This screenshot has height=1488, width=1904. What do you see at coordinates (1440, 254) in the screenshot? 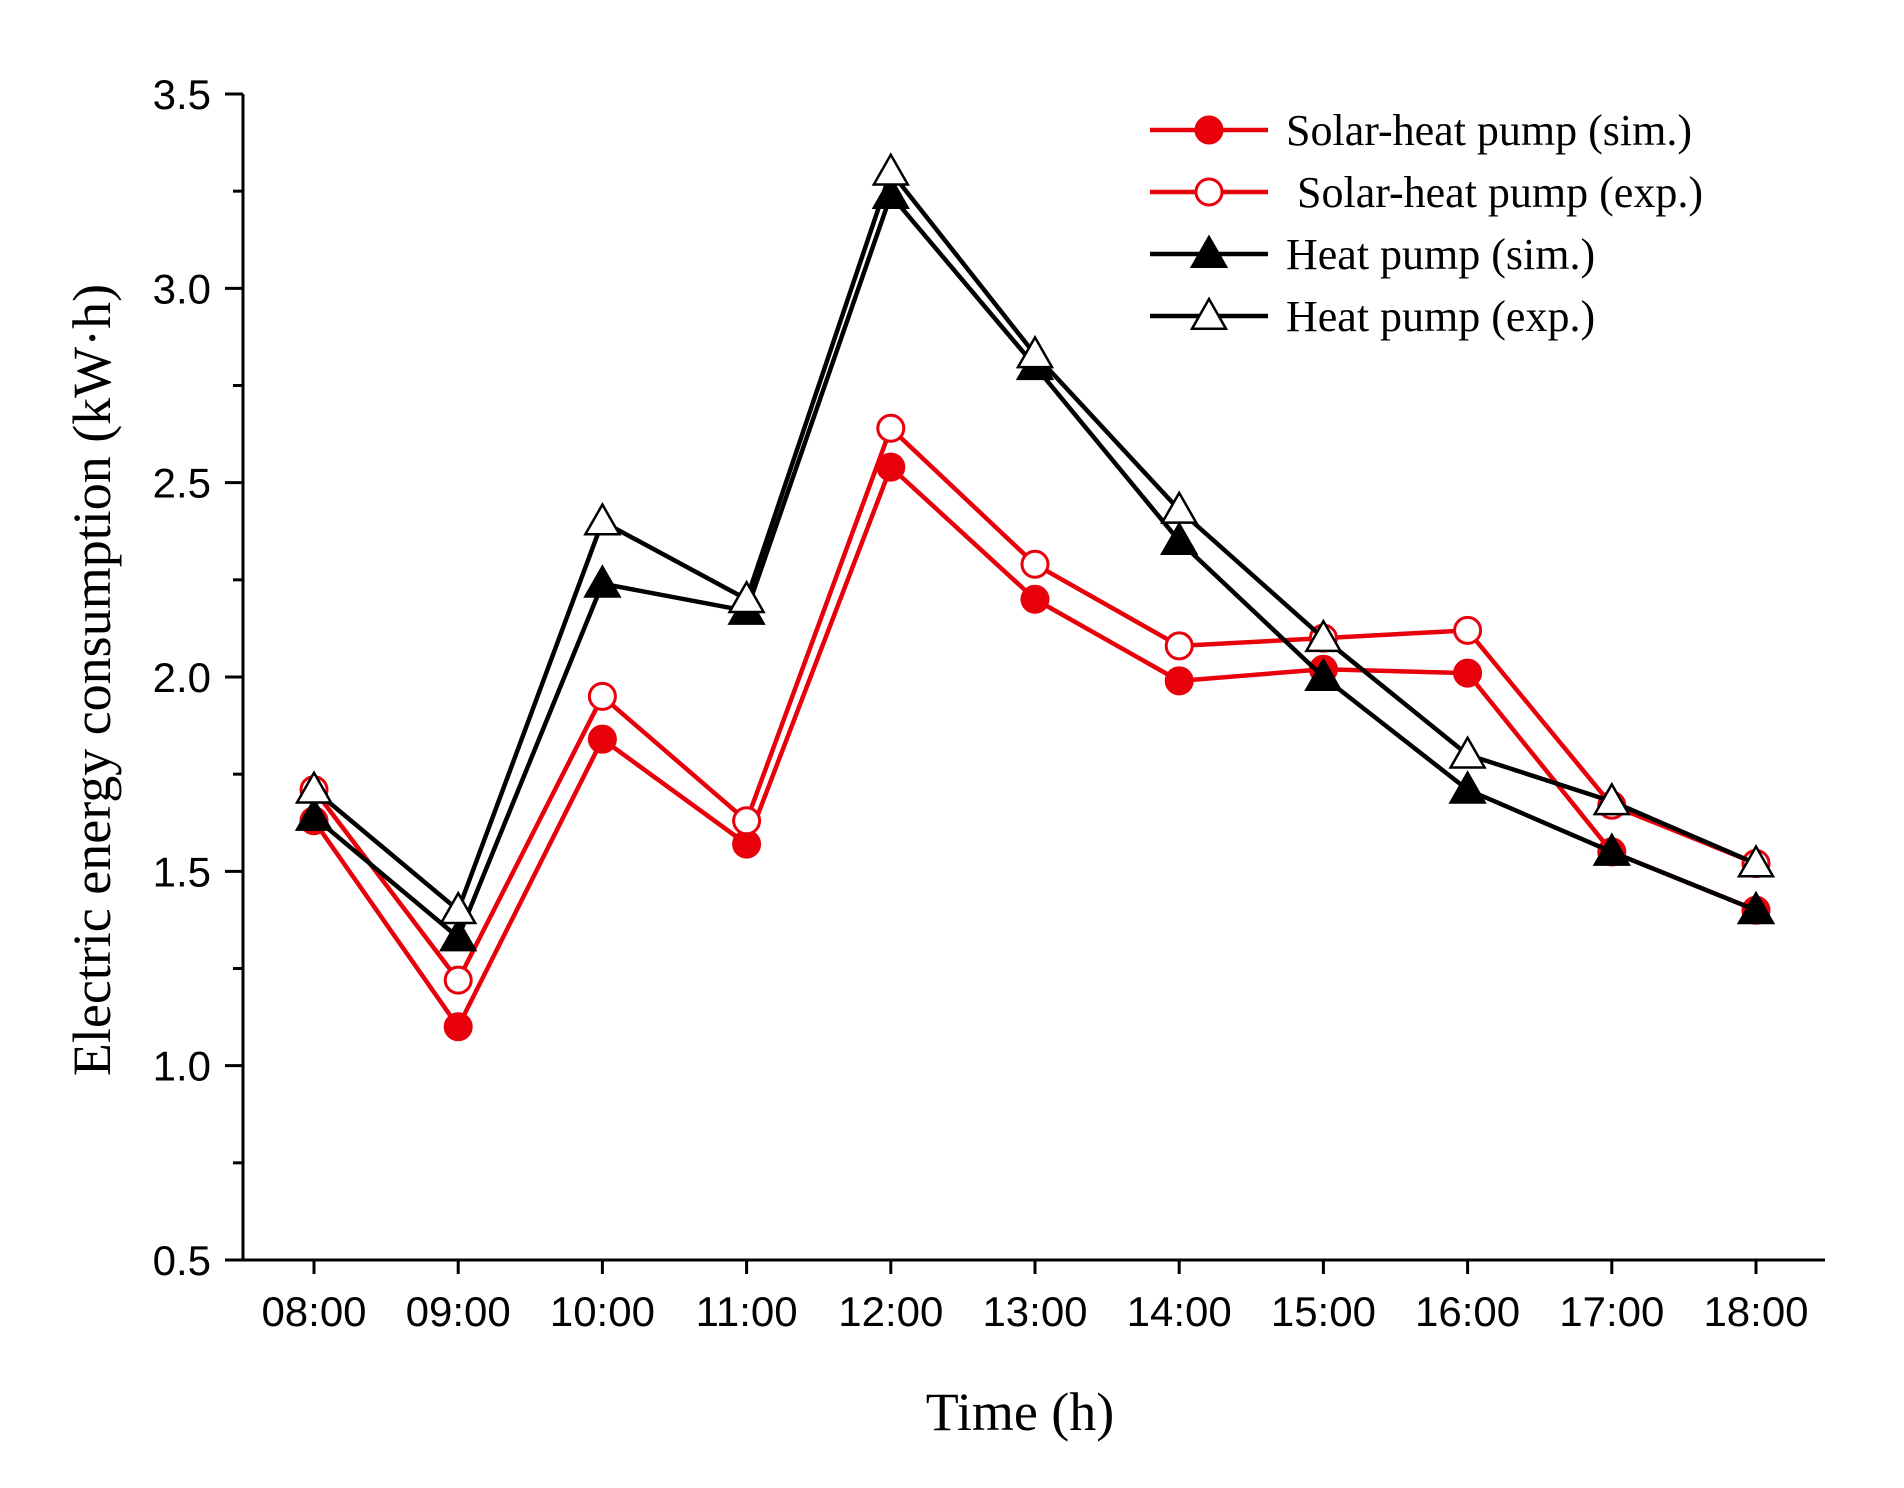
I see `legend-label: Heat pump (sim.)` at bounding box center [1440, 254].